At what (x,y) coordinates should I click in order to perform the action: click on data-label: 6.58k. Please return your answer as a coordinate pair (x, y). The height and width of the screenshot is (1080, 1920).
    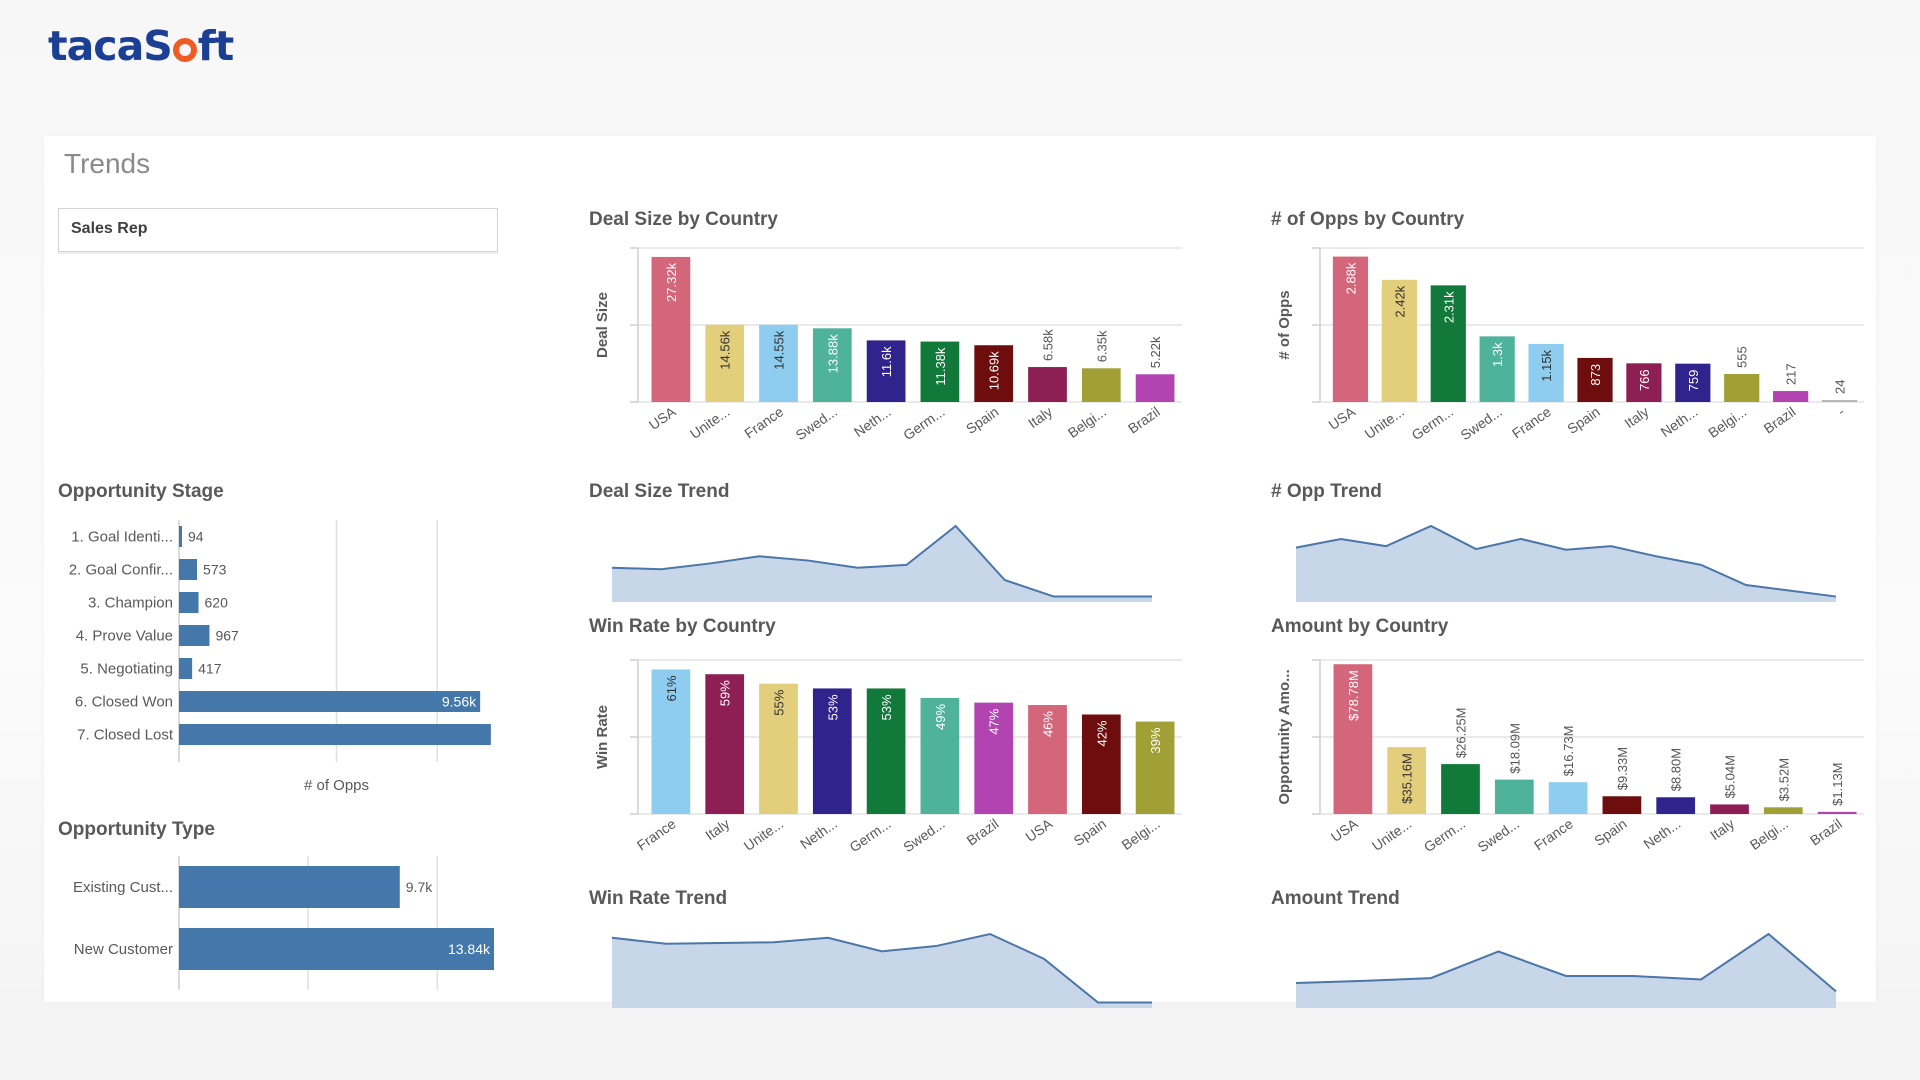
    Looking at the image, I should click on (1048, 345).